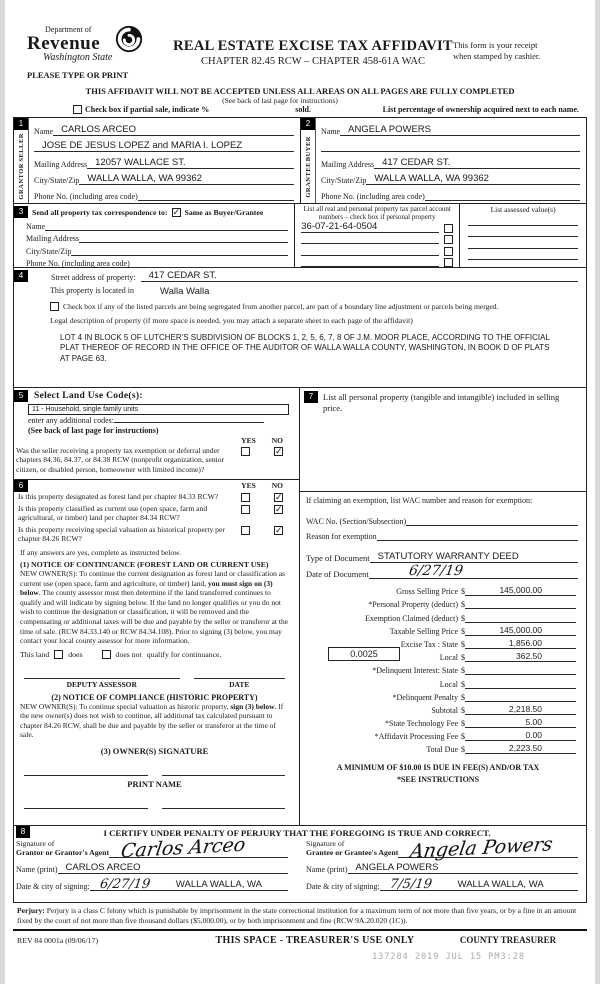 Image resolution: width=600 pixels, height=984 pixels. I want to click on segregated-checkbox, so click(54, 306).